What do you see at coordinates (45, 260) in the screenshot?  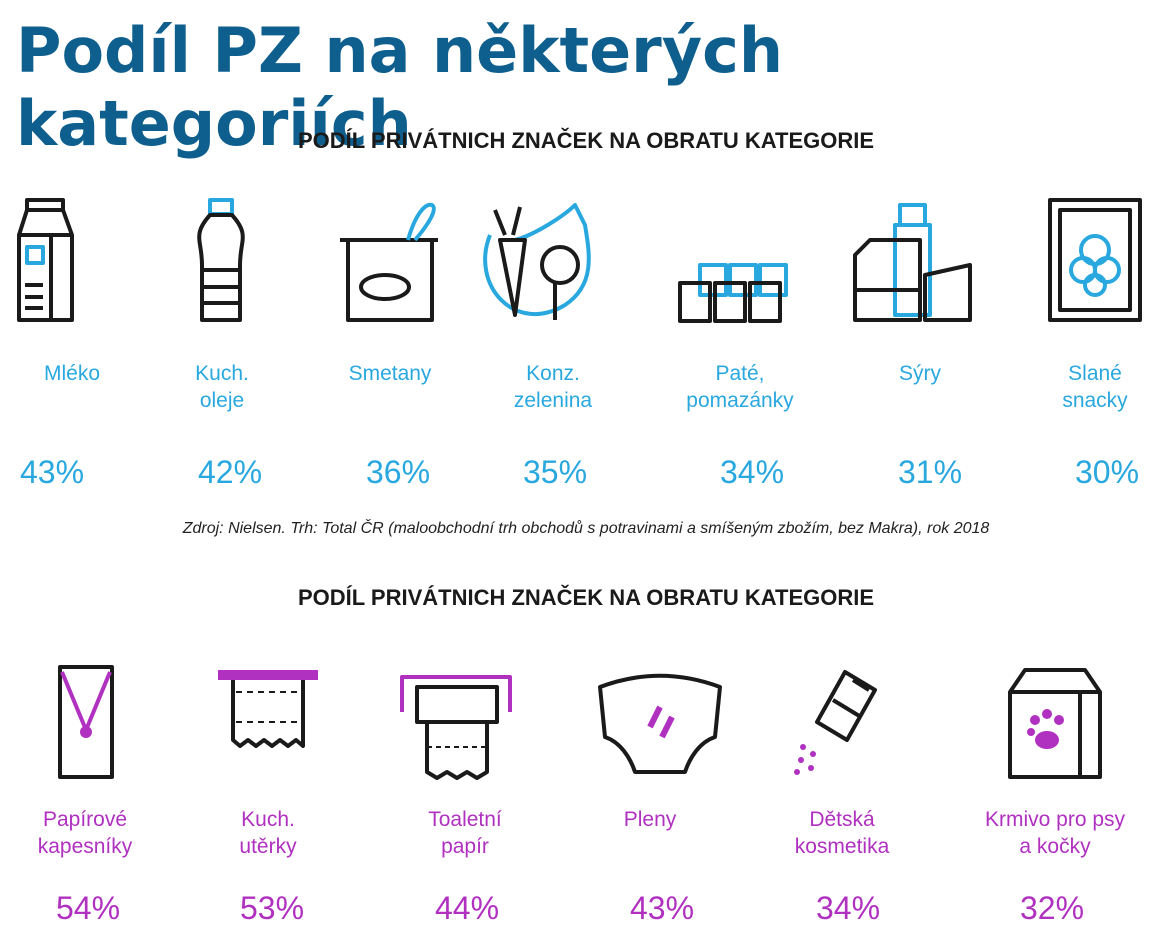 I see `milk-carton-icon` at bounding box center [45, 260].